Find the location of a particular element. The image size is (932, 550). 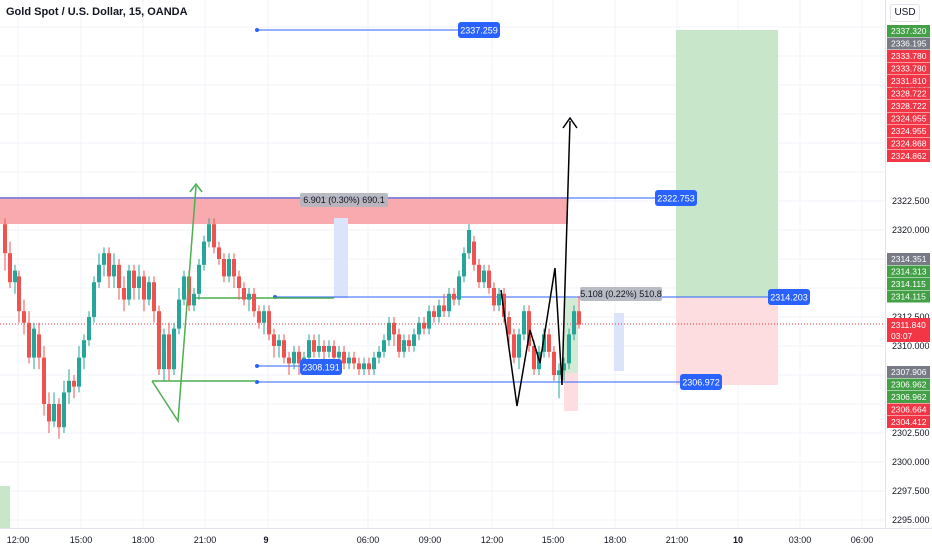

take-profit-zone is located at coordinates (727, 163).